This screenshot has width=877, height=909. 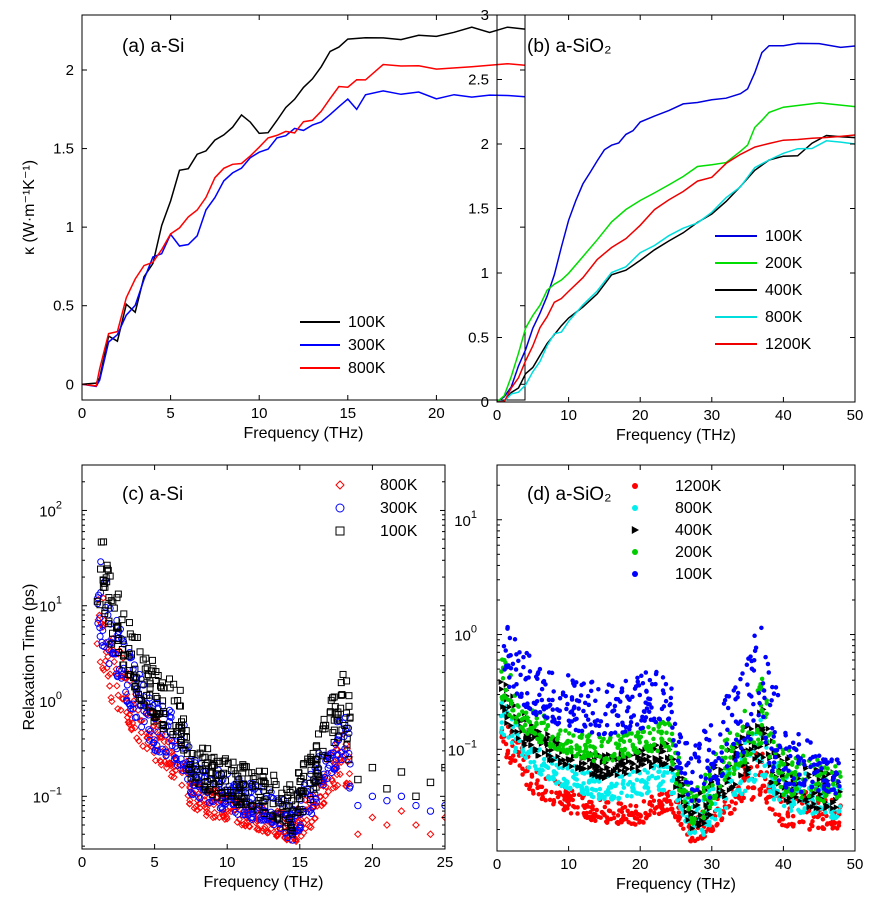 What do you see at coordinates (303, 433) in the screenshot?
I see `x-axis-label-a: Frequency (THz)` at bounding box center [303, 433].